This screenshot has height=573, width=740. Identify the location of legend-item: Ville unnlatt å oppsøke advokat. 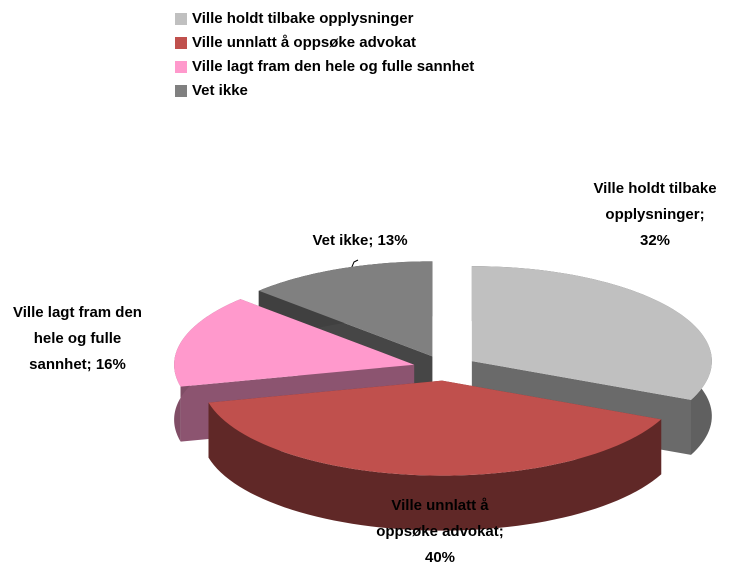
(295, 42).